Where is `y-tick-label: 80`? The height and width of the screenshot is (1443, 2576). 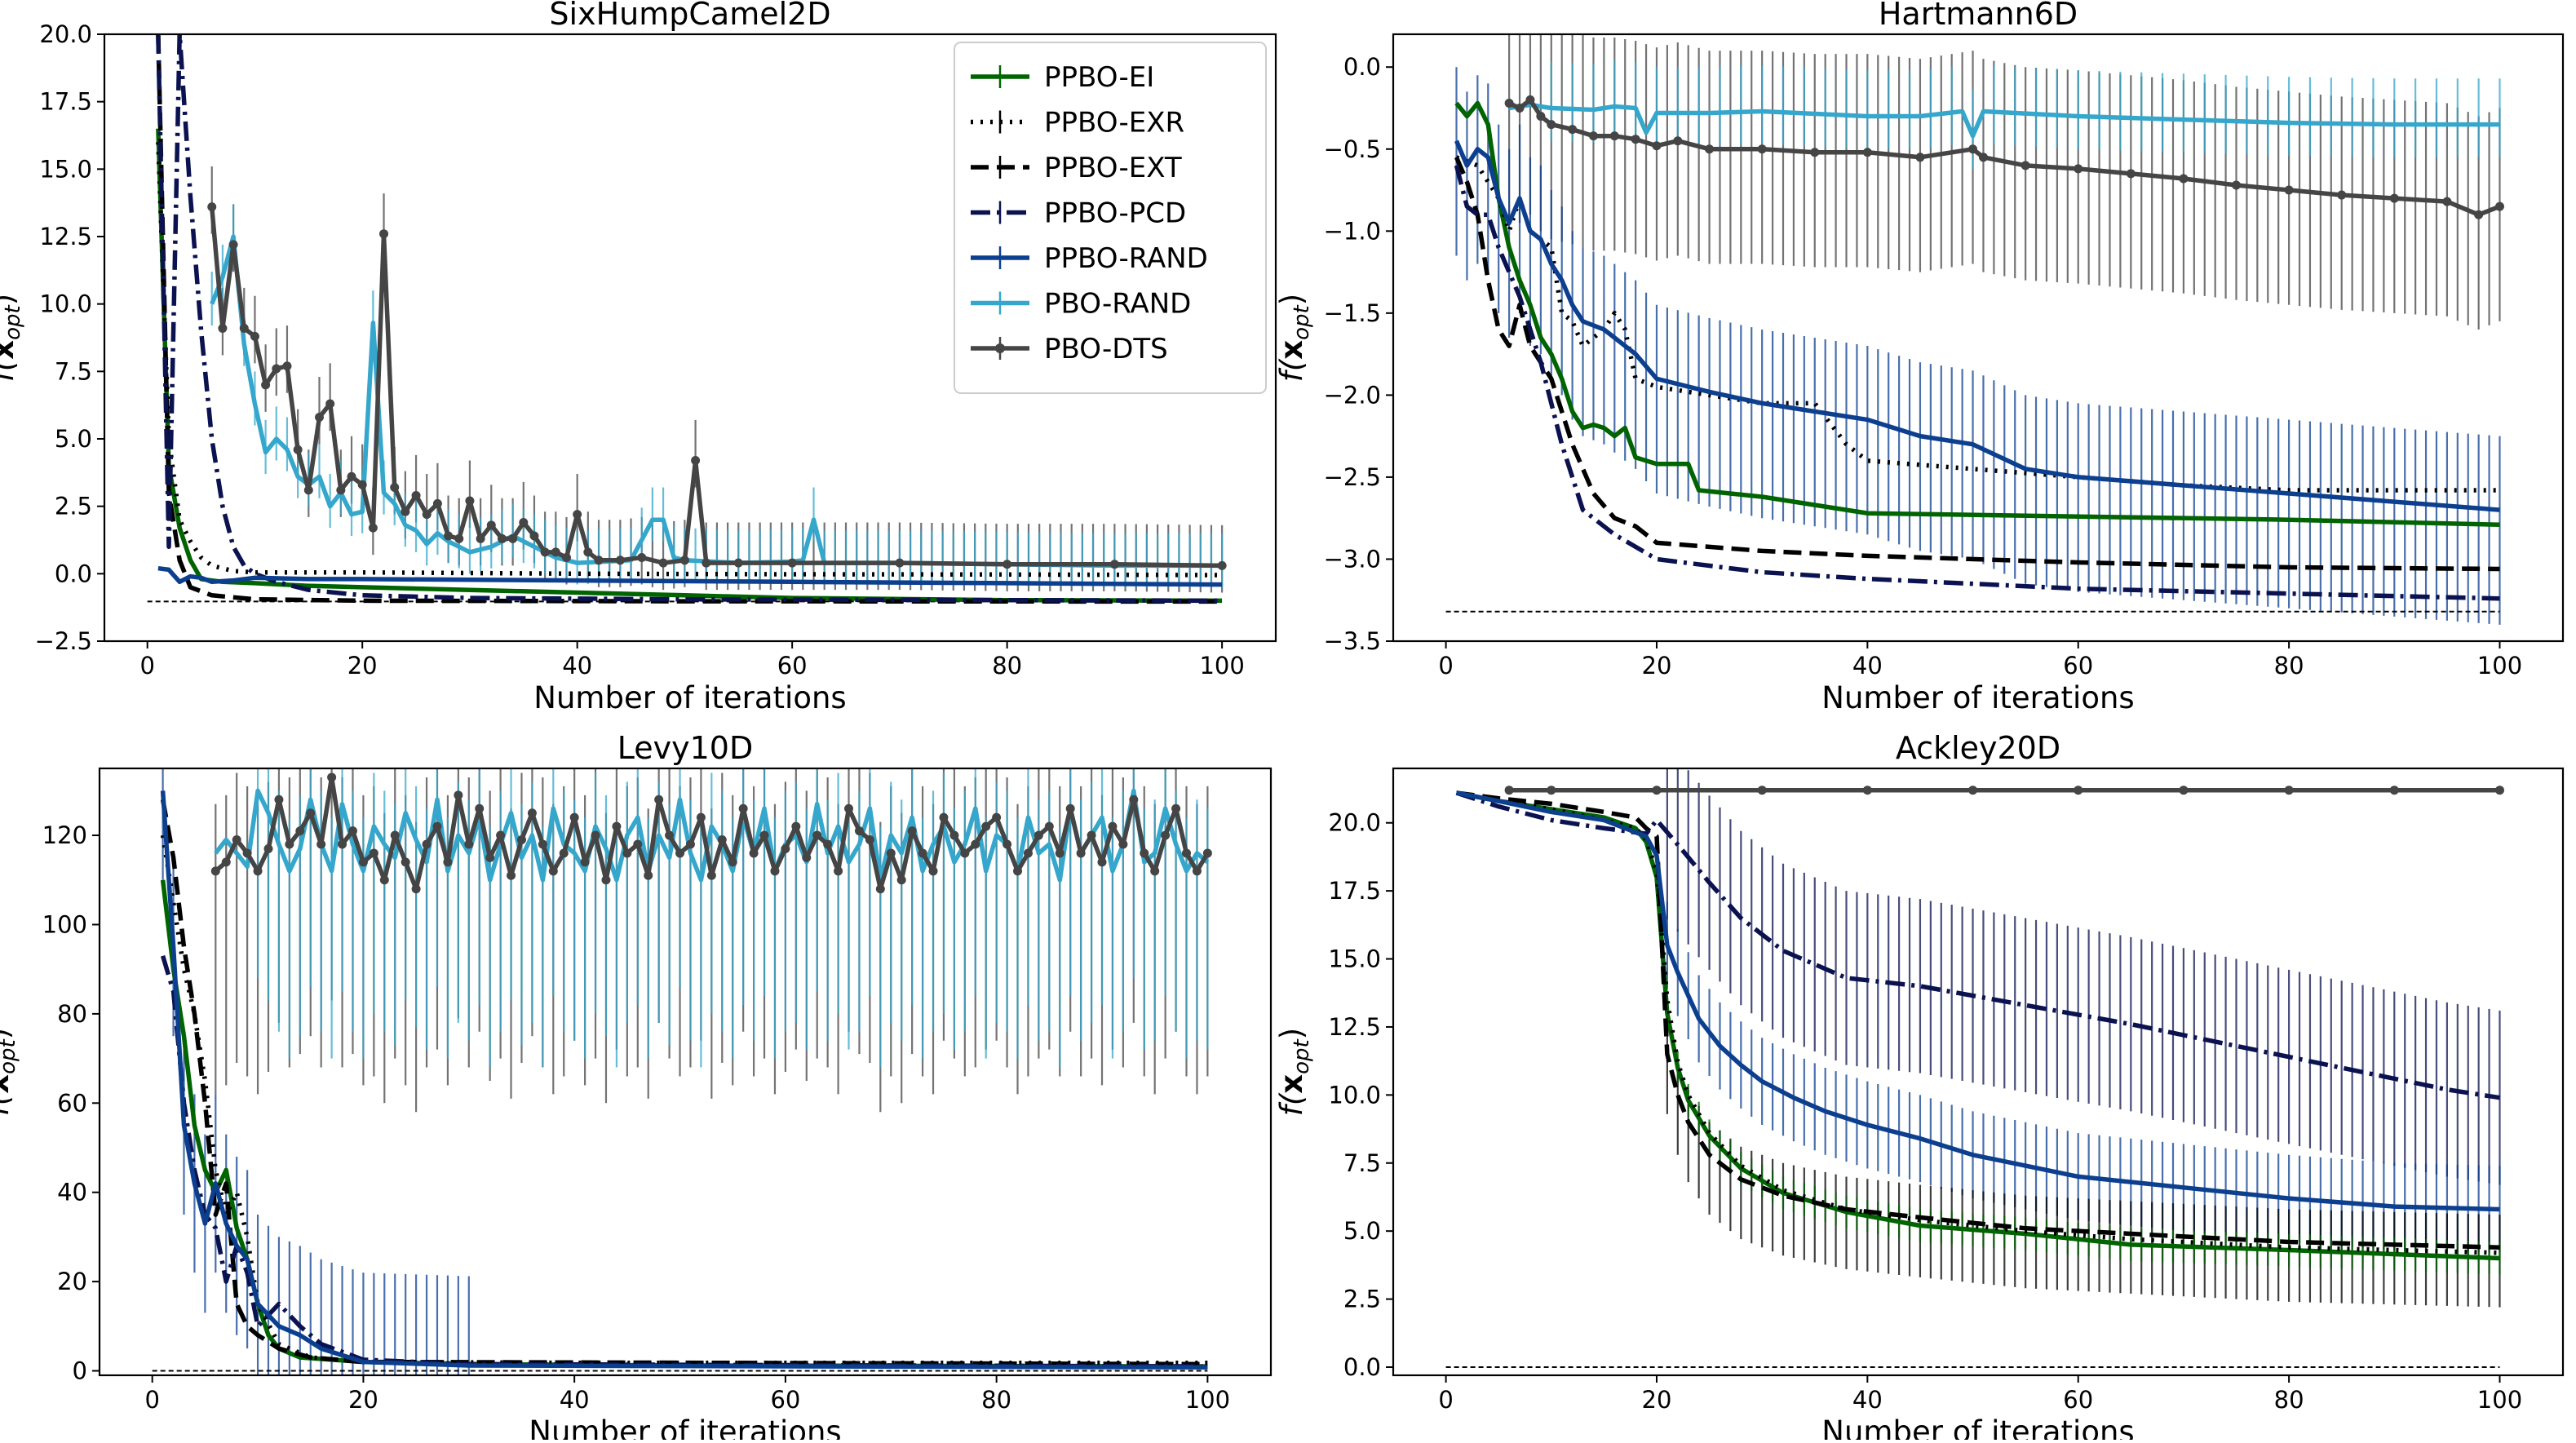
y-tick-label: 80 is located at coordinates (72, 1014).